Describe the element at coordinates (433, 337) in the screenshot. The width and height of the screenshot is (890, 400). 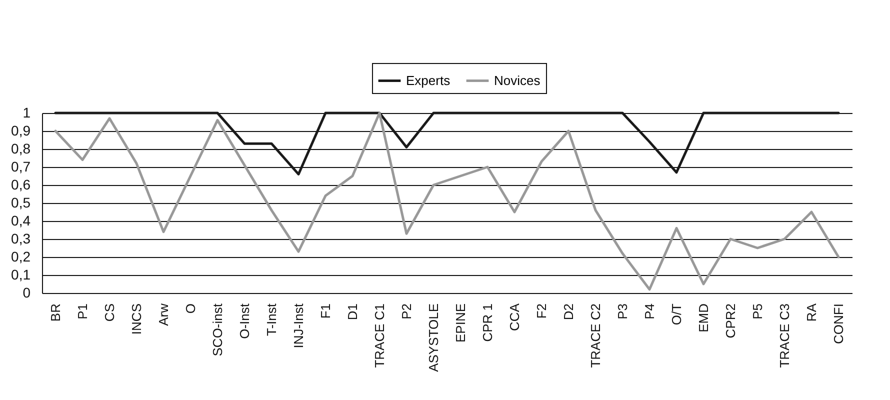
I see `x-tick-label: ASYSTOLE` at that location.